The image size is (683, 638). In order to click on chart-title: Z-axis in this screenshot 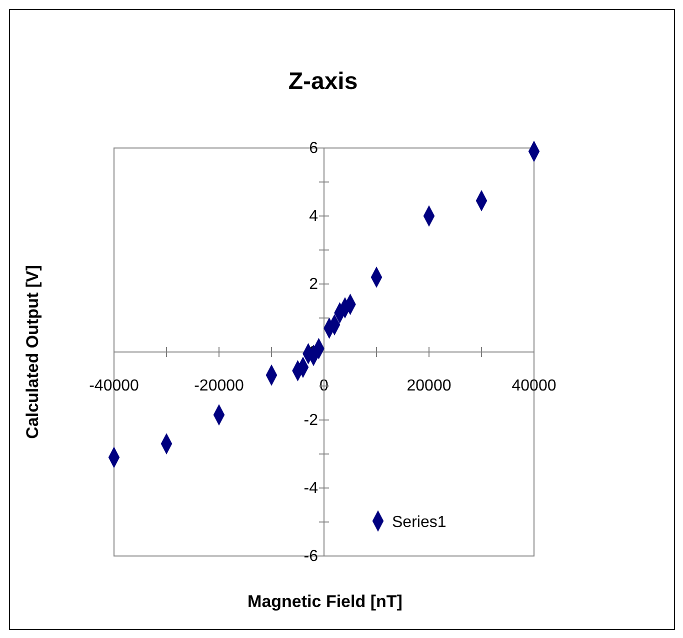, I will do `click(323, 81)`.